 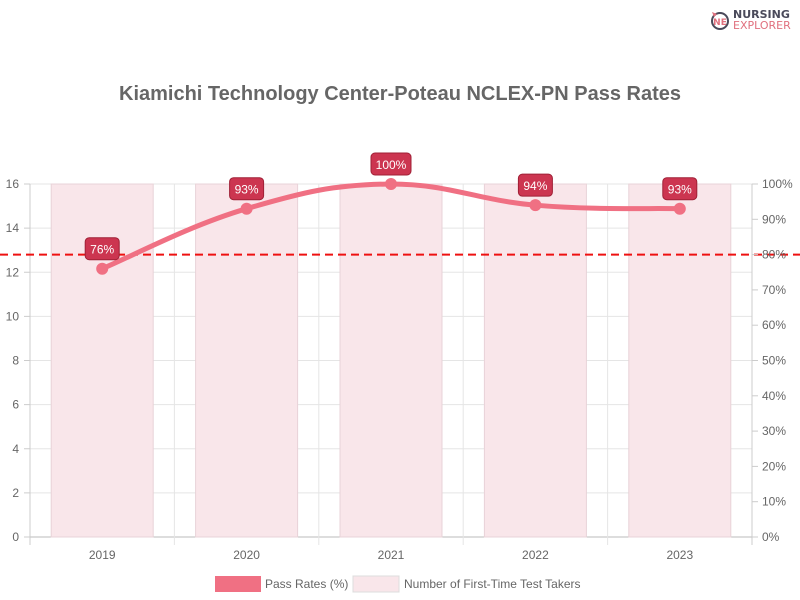 What do you see at coordinates (771, 537) in the screenshot?
I see `y-right-tick-label: 0%` at bounding box center [771, 537].